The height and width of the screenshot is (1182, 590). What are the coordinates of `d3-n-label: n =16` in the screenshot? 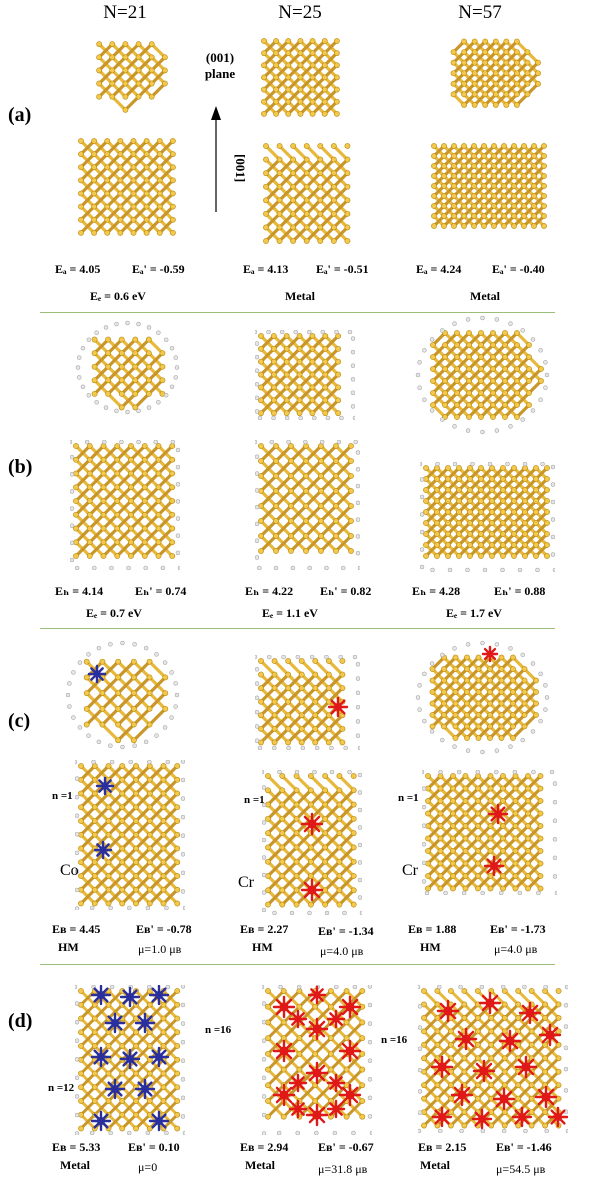 It's located at (394, 1040).